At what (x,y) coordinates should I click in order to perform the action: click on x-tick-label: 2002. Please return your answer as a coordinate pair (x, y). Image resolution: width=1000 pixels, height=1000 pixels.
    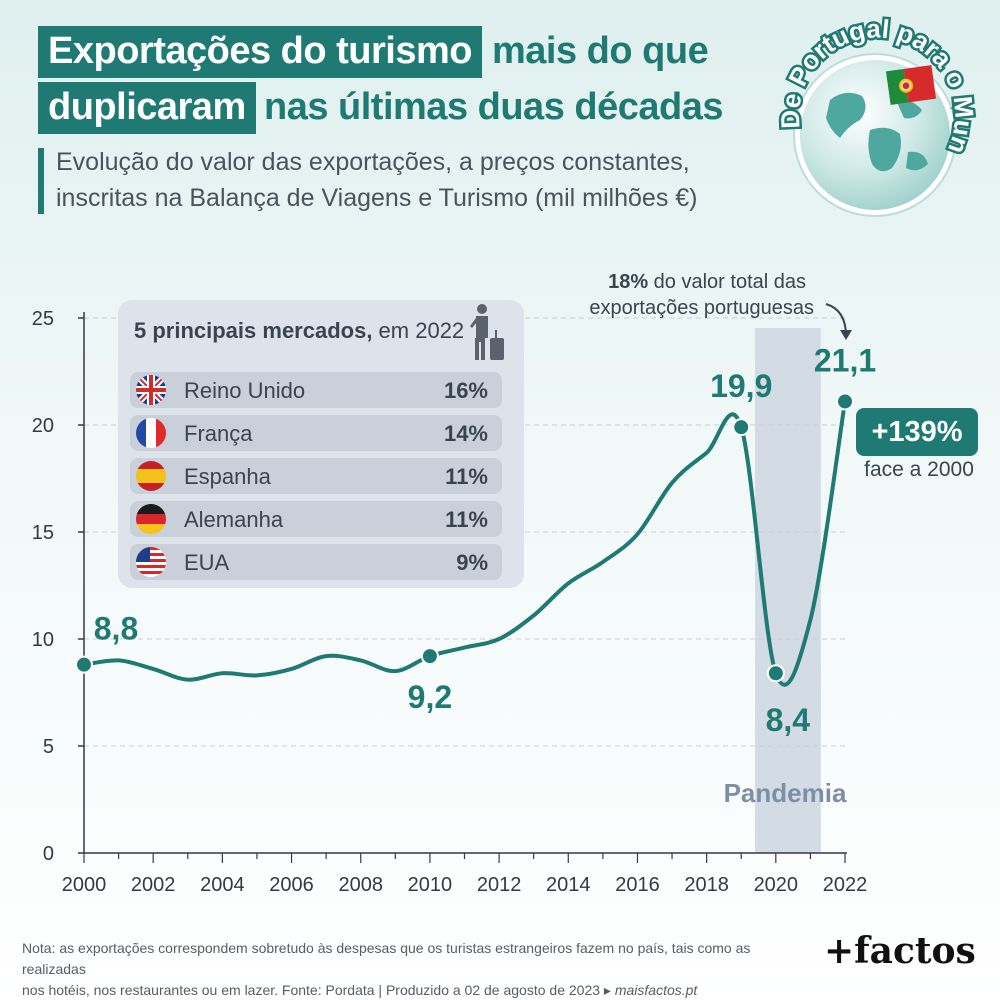
    Looking at the image, I should click on (153, 885).